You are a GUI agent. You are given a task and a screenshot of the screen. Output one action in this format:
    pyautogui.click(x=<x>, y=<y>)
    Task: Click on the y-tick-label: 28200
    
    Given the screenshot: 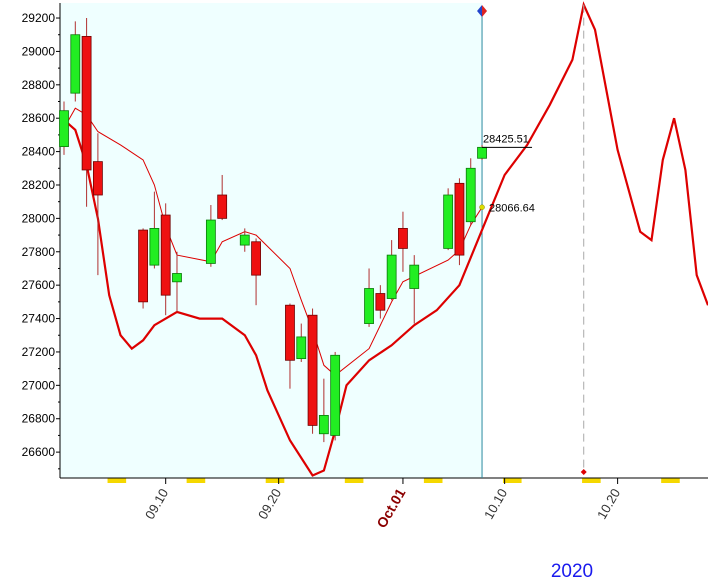 What is the action you would take?
    pyautogui.click(x=39, y=185)
    